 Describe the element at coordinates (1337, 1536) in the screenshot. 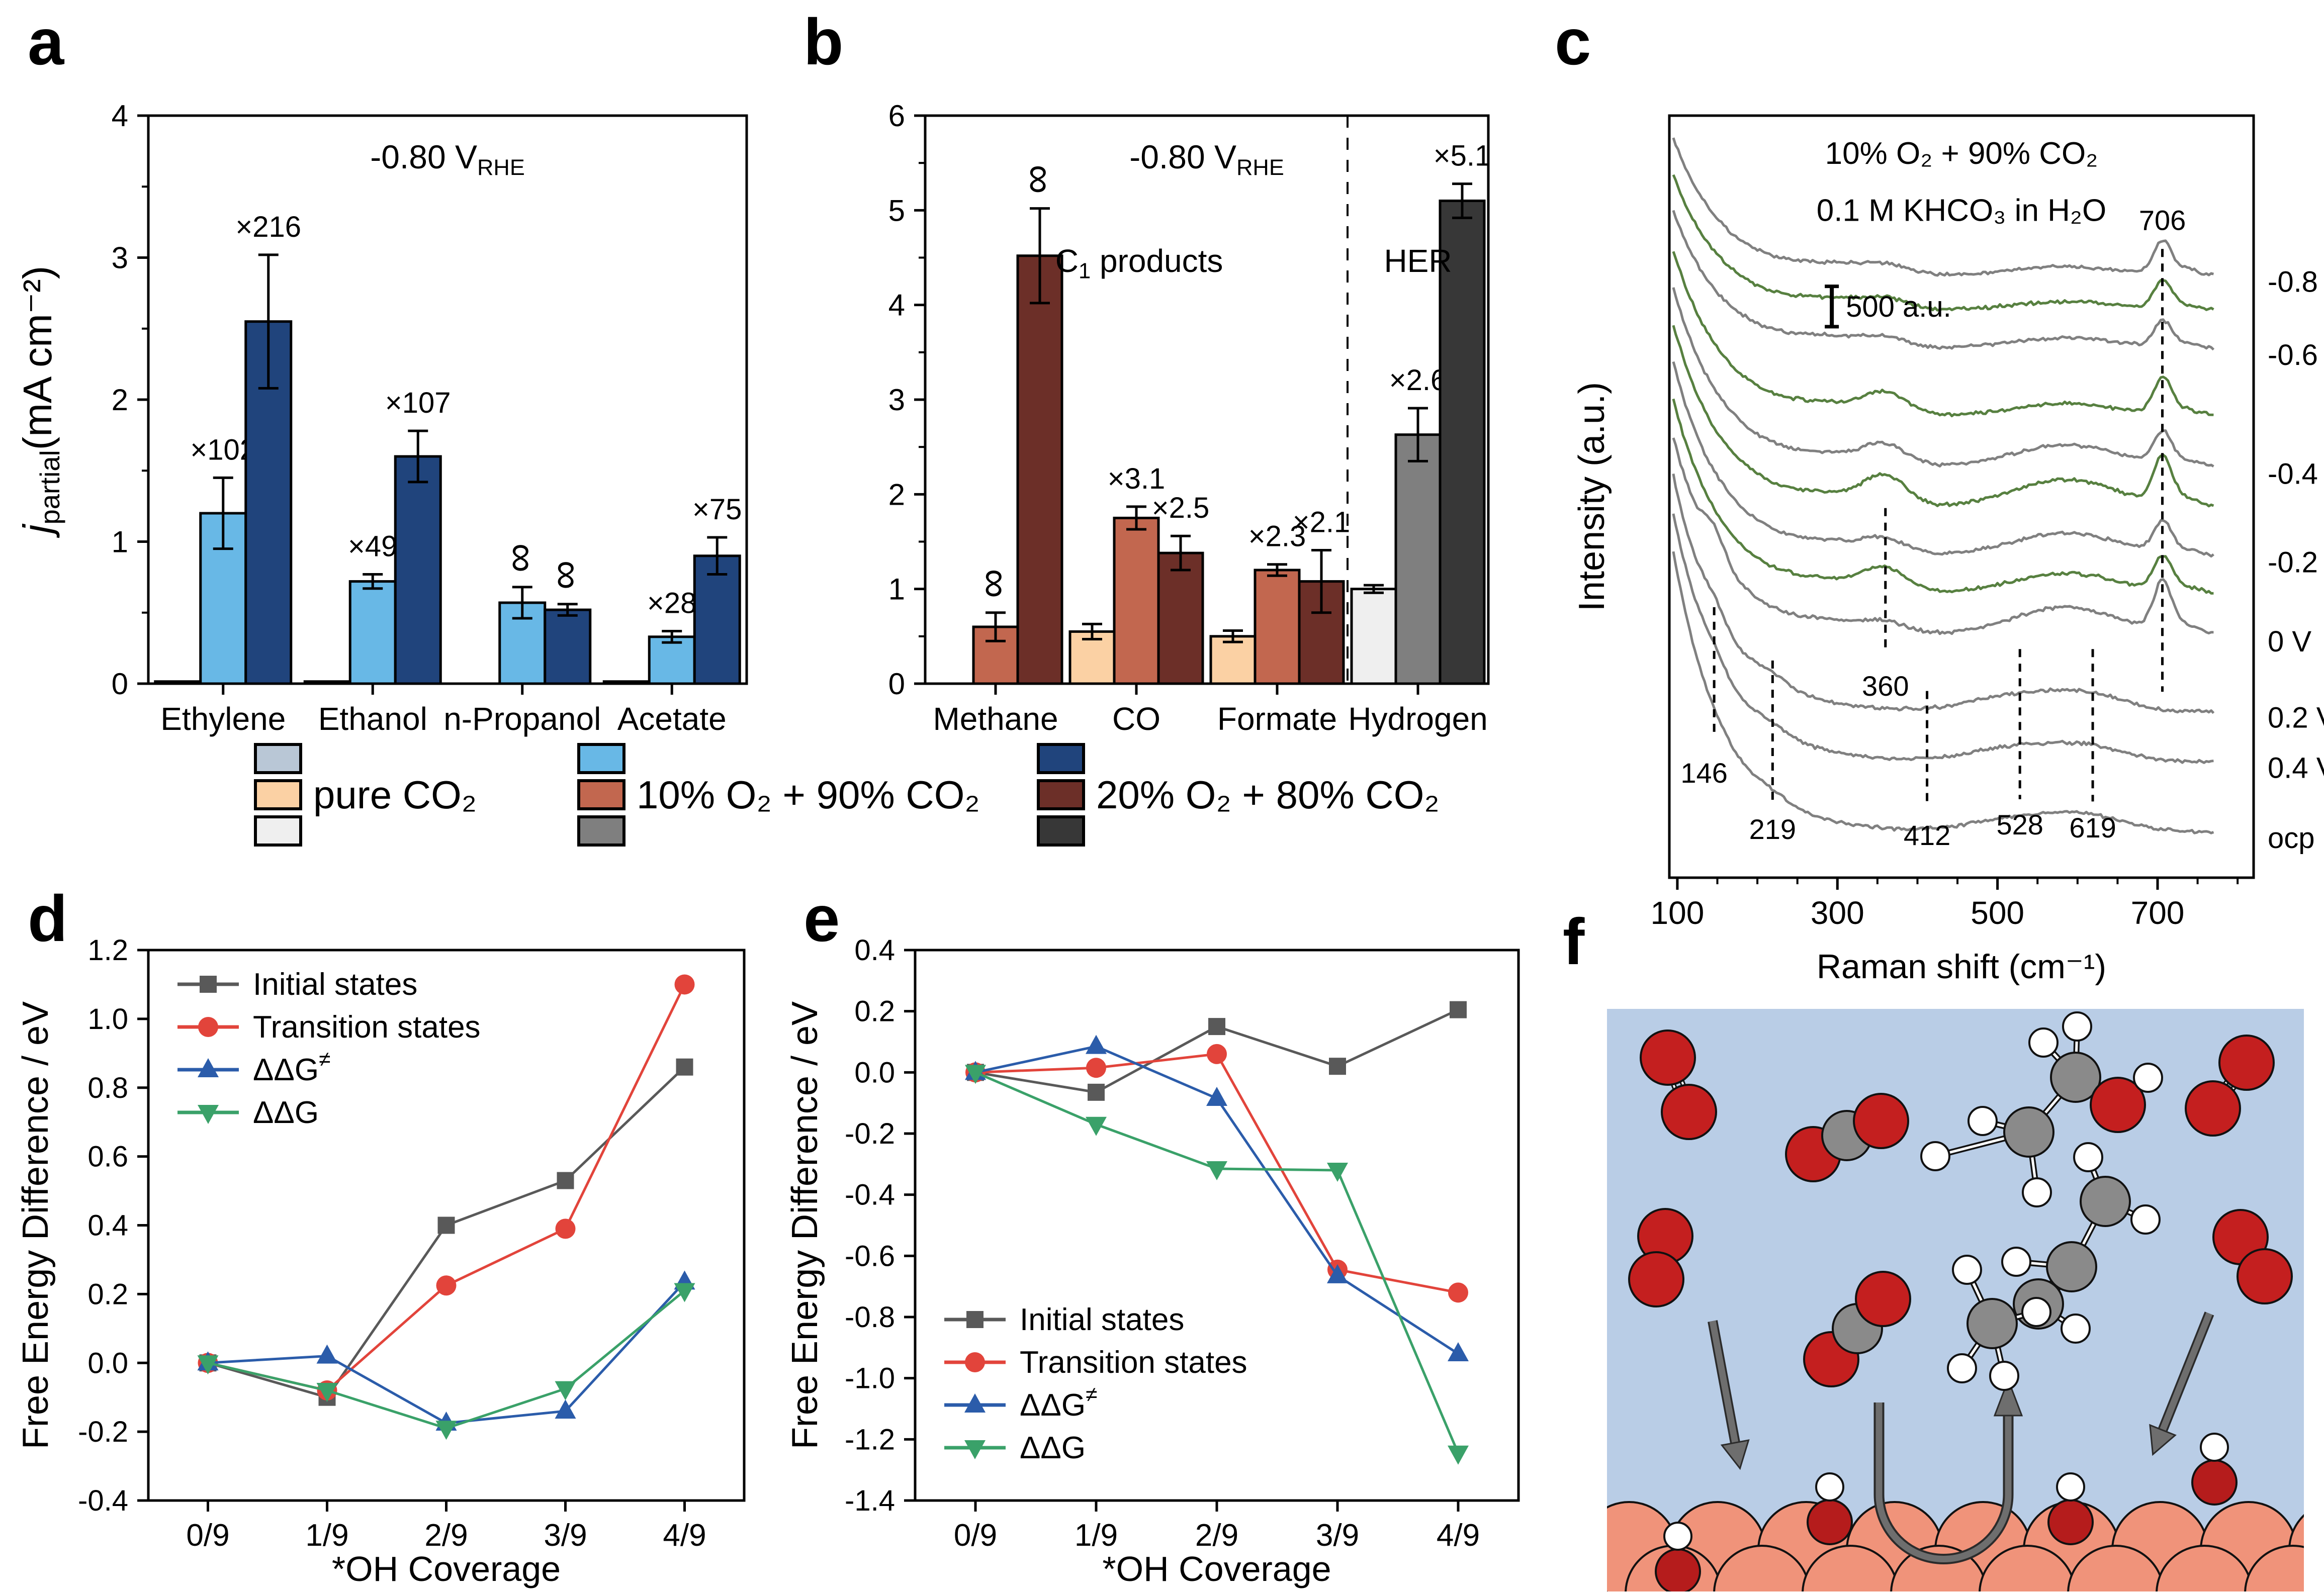

I see `svg-text: 3/9` at that location.